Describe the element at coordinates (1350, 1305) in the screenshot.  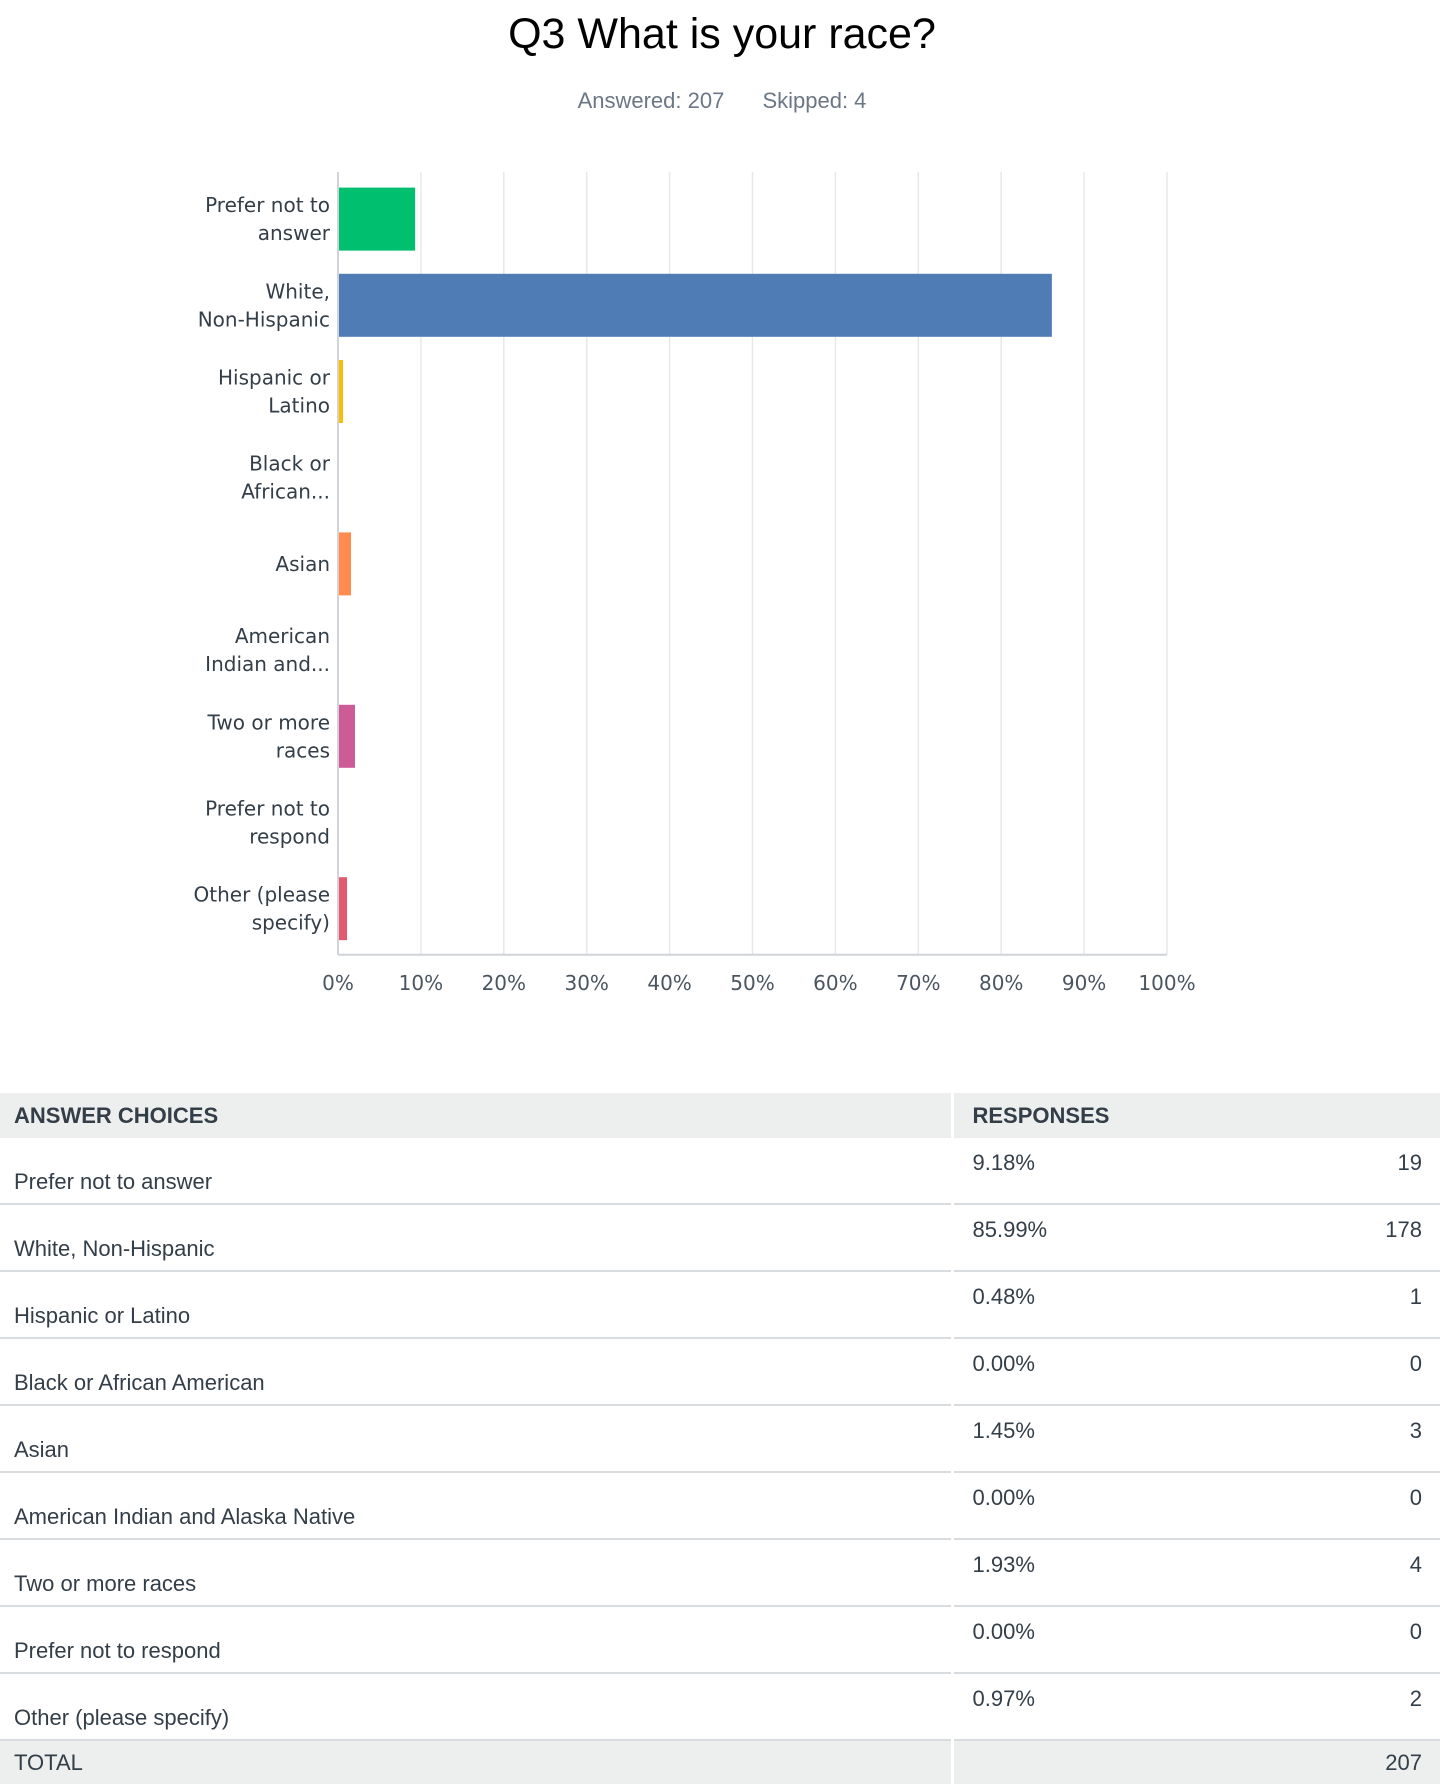
I see `row-count: 1` at that location.